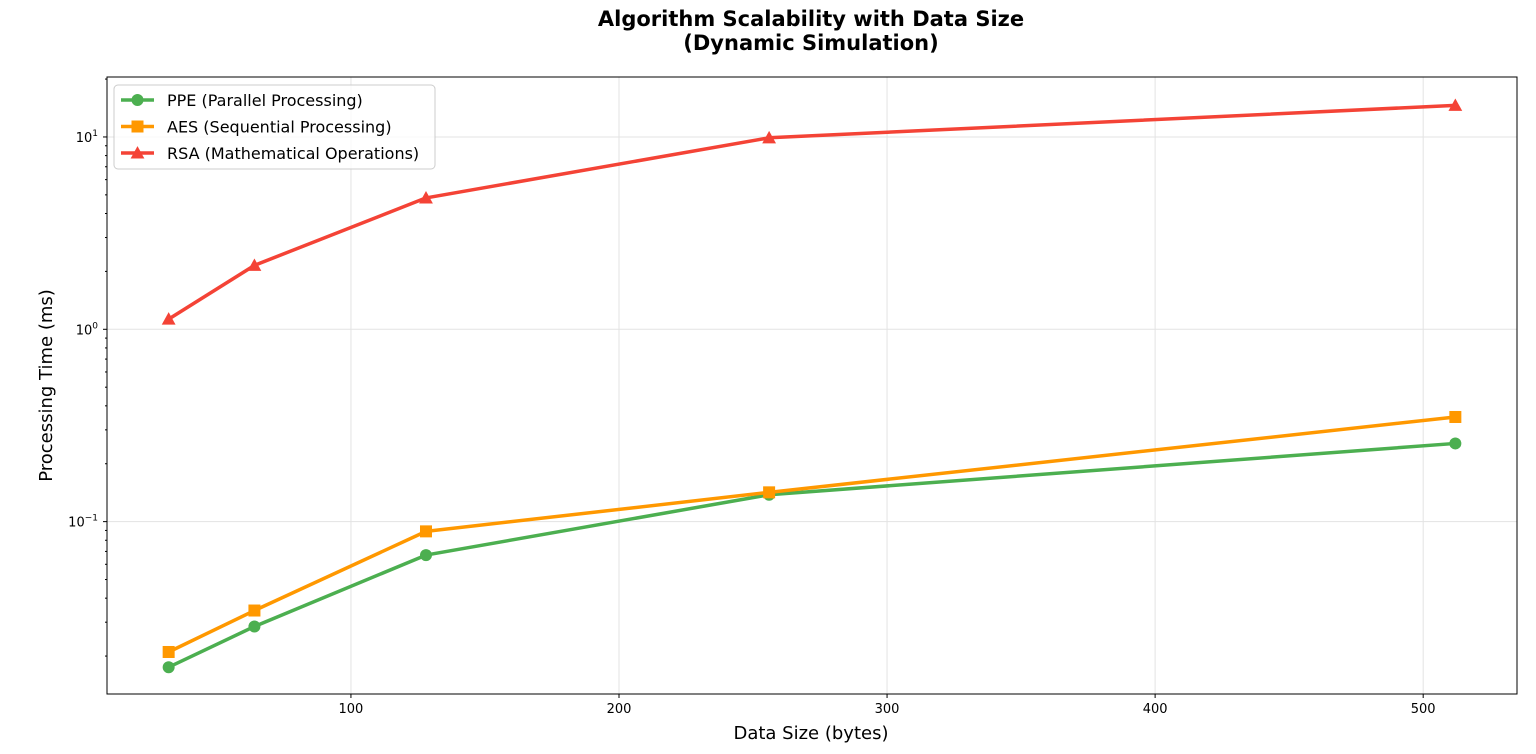 The height and width of the screenshot is (754, 1536). What do you see at coordinates (1423, 709) in the screenshot?
I see `x-tick-label: 500` at bounding box center [1423, 709].